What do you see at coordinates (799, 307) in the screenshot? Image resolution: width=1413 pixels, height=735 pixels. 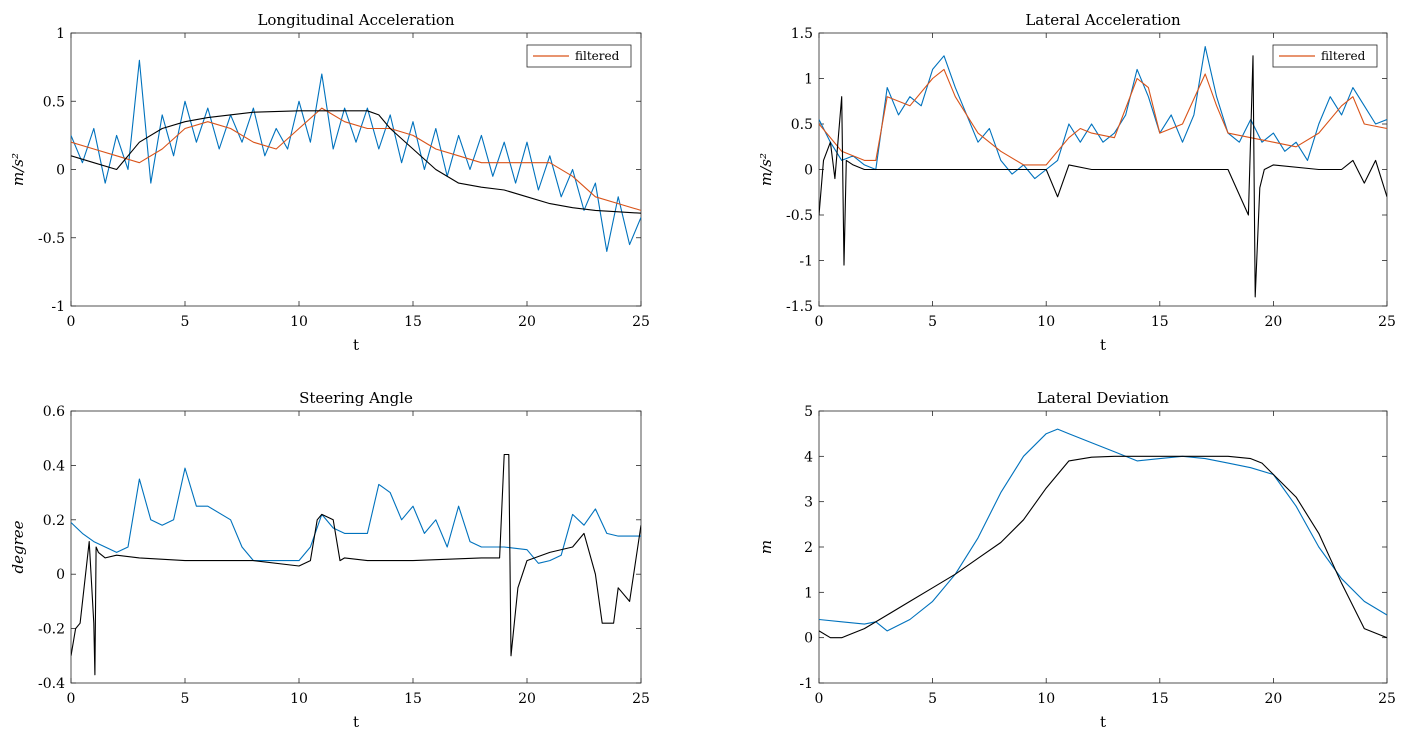 I see `y-tick-label: -1.5` at bounding box center [799, 307].